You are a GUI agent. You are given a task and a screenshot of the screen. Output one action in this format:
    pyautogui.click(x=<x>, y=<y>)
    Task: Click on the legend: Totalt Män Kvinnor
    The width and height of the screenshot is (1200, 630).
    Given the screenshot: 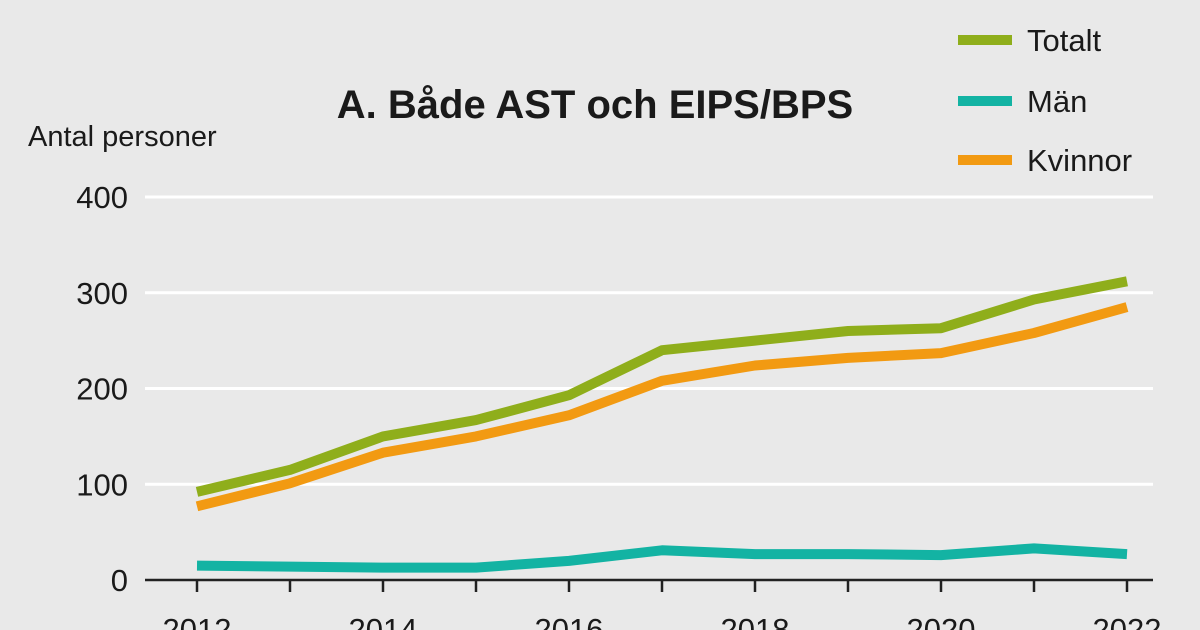 What is the action you would take?
    pyautogui.click(x=1045, y=100)
    